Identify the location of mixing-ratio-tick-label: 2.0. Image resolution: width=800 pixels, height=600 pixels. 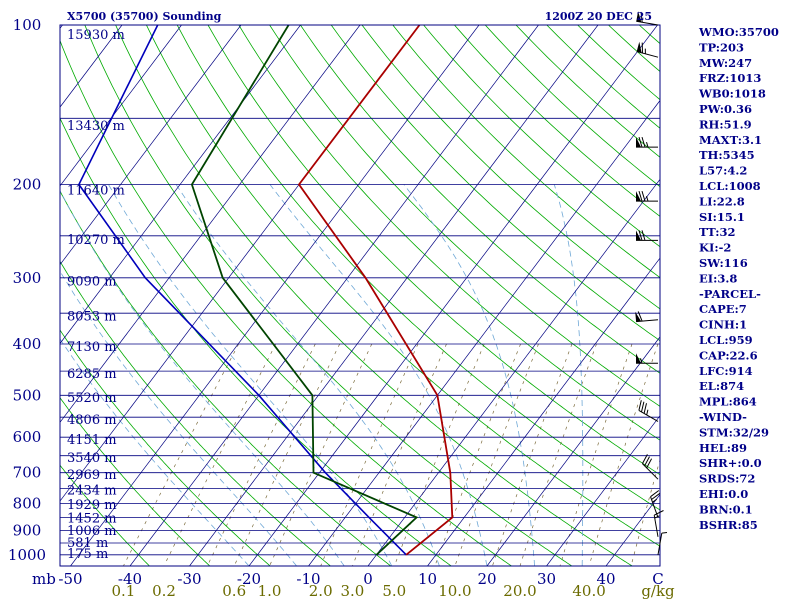
(321, 591).